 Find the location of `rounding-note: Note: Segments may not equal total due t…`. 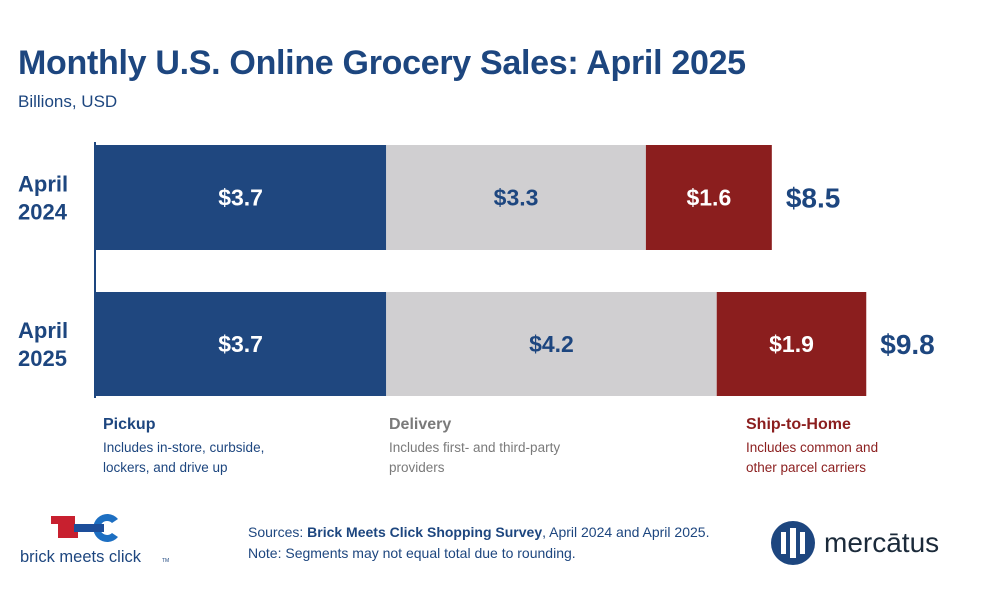

rounding-note: Note: Segments may not equal total due t… is located at coordinates (412, 553).